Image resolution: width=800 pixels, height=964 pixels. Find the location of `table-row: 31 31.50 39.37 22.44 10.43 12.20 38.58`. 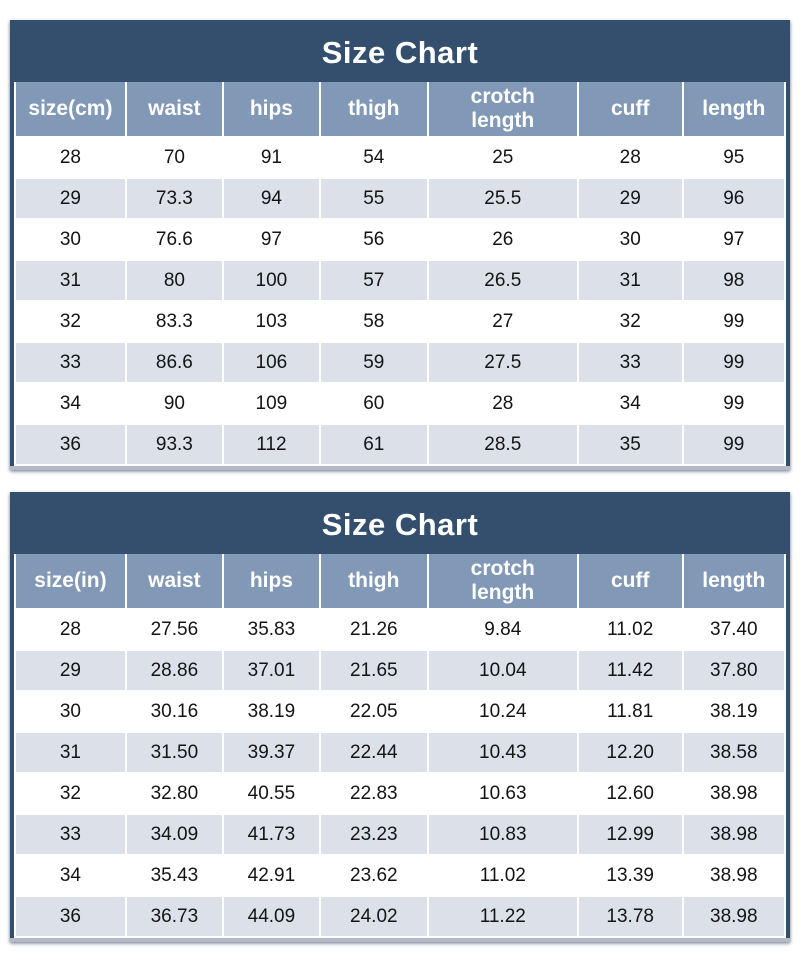

table-row: 31 31.50 39.37 22.44 10.43 12.20 38.58 is located at coordinates (400, 752).